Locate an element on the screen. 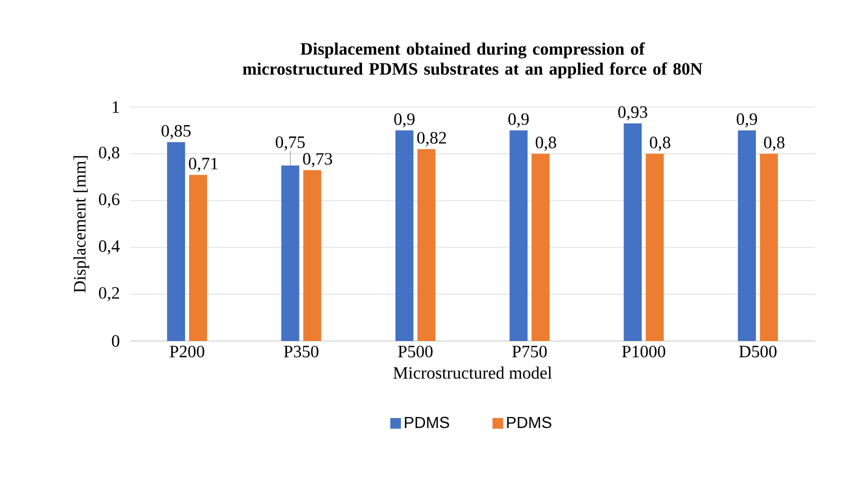 The image size is (851, 479). y-tick-label: 0,2 is located at coordinates (109, 294).